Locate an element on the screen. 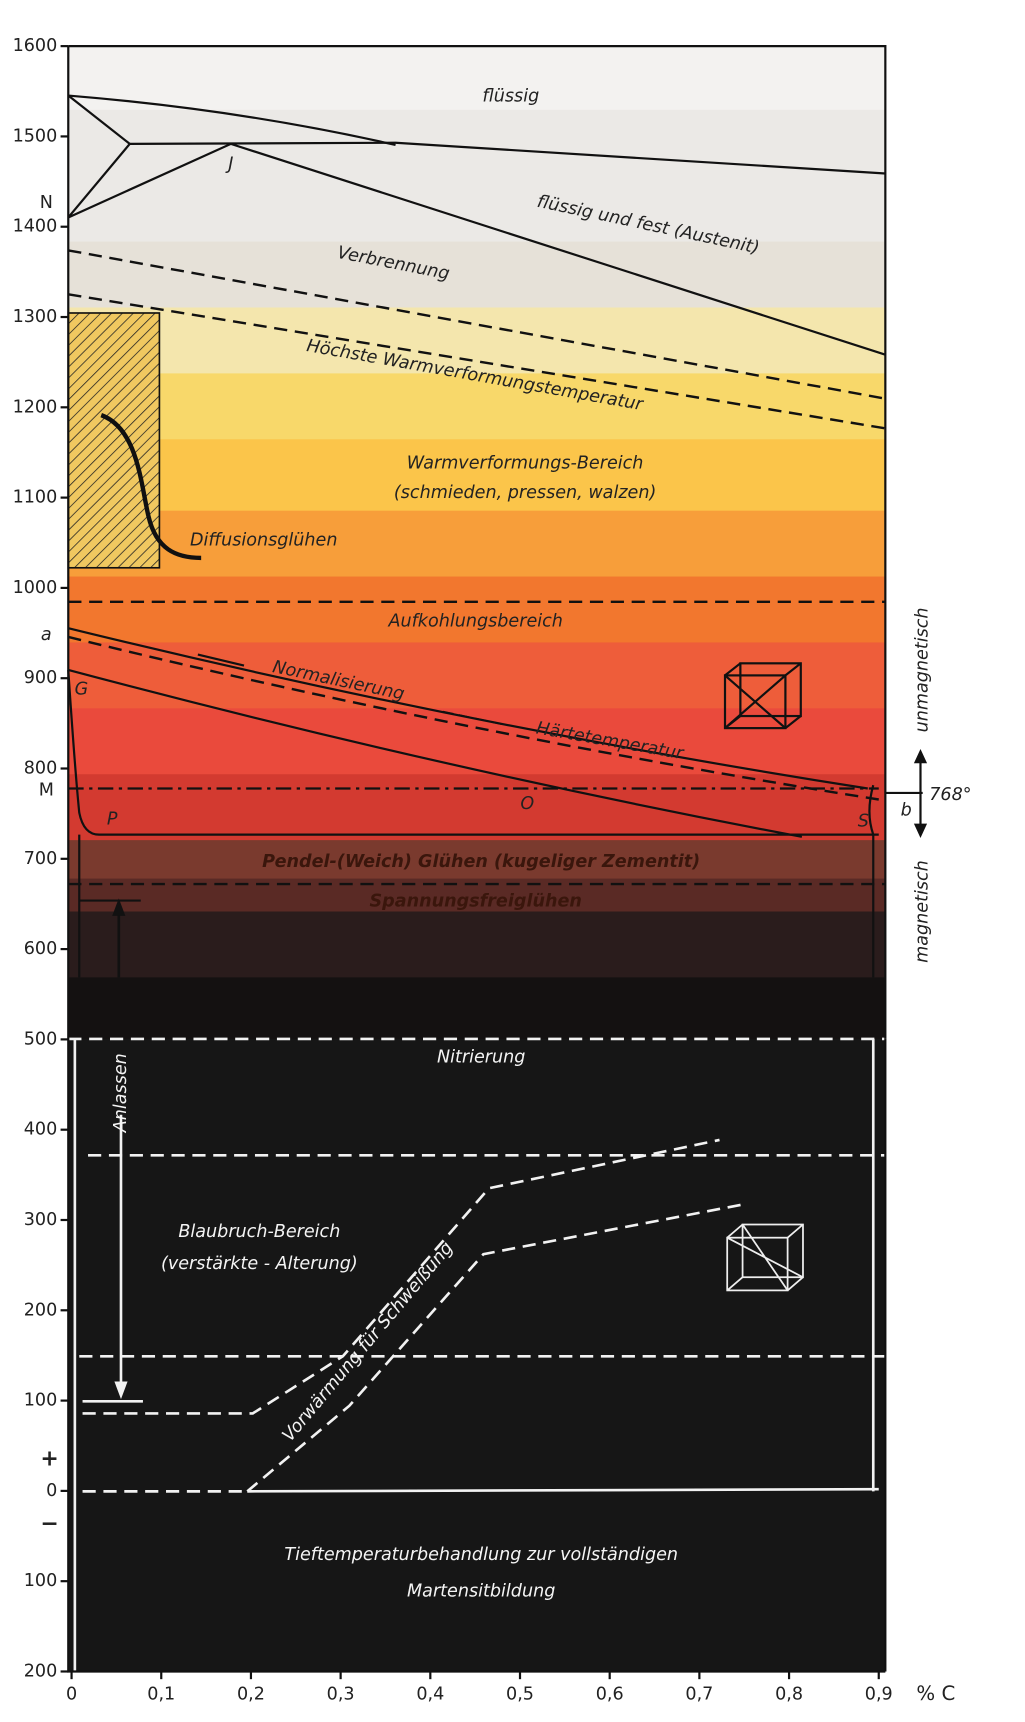 This screenshot has width=1025, height=1722. y-tick-label: 1500 is located at coordinates (35, 136).